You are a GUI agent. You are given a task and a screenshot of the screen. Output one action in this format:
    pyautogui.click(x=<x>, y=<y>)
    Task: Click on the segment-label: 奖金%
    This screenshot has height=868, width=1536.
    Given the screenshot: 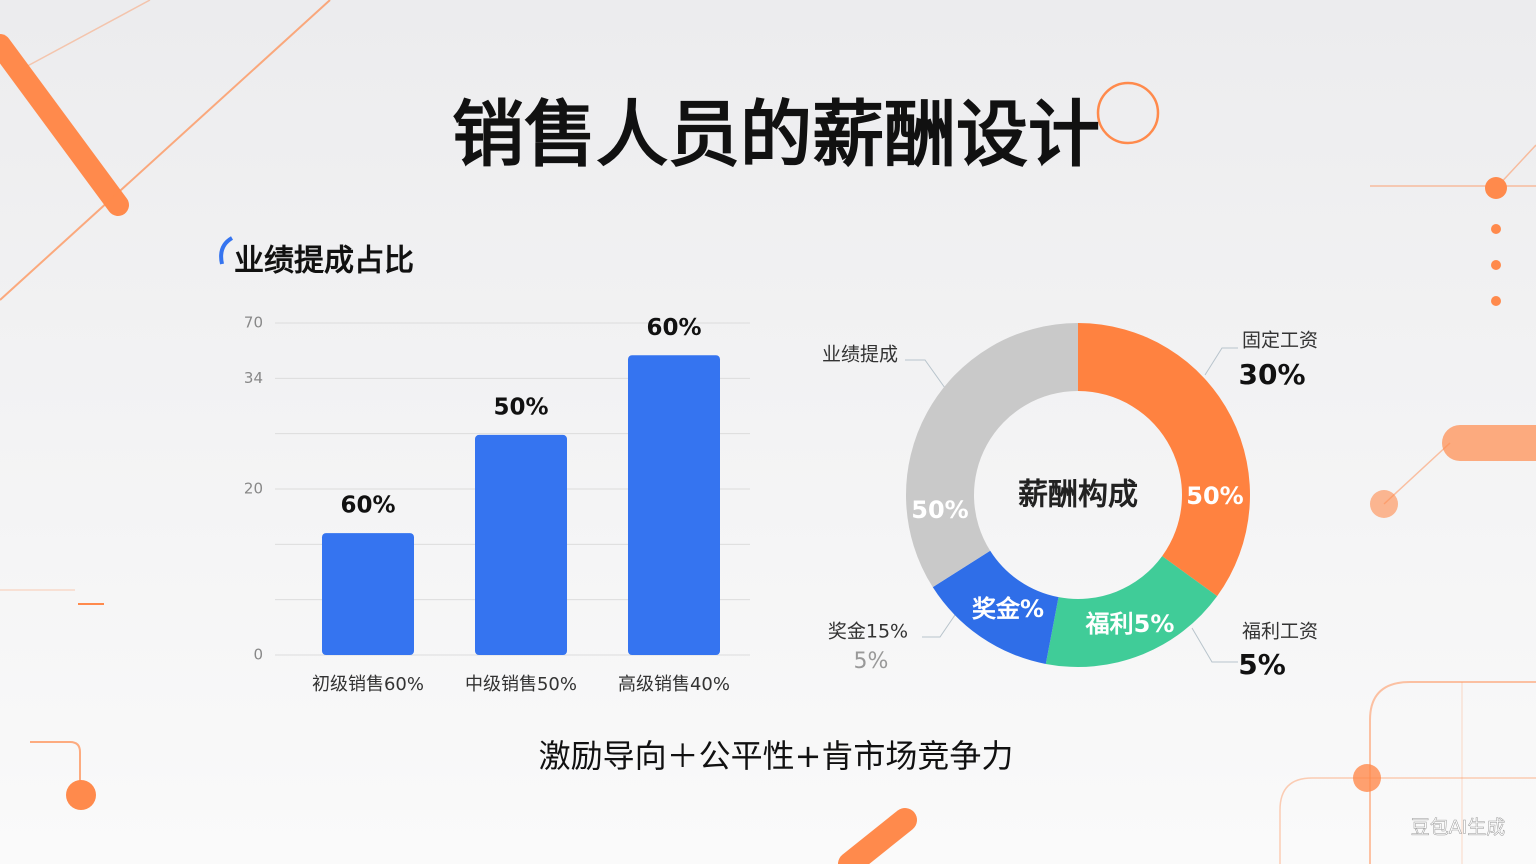 What is the action you would take?
    pyautogui.click(x=1008, y=609)
    